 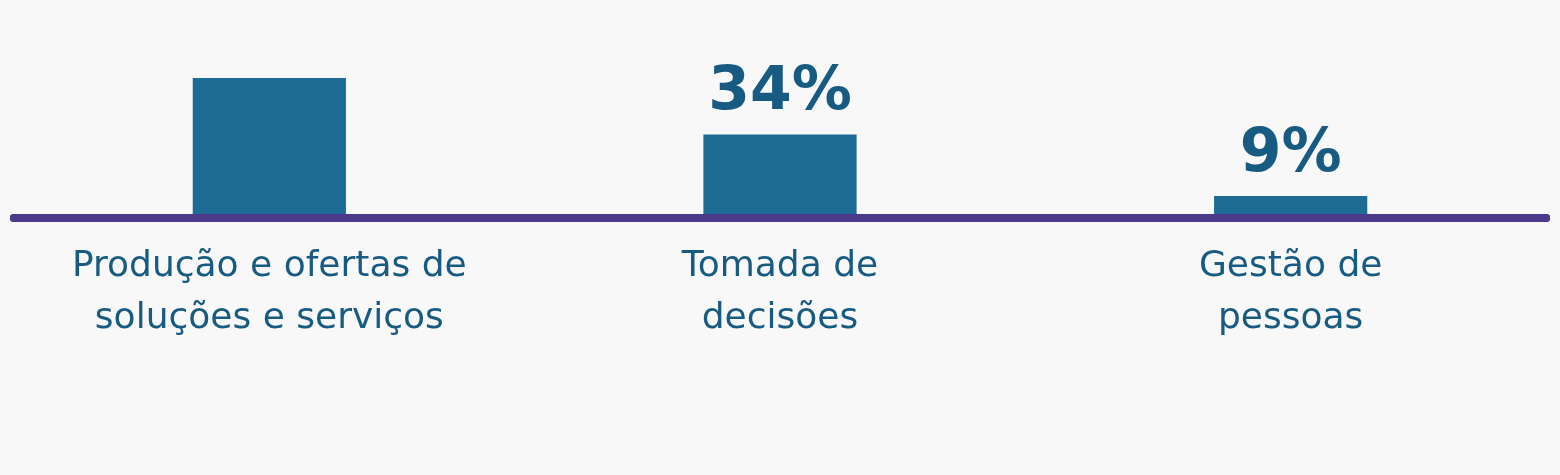 I want to click on data-label: 9%, so click(x=1290, y=149).